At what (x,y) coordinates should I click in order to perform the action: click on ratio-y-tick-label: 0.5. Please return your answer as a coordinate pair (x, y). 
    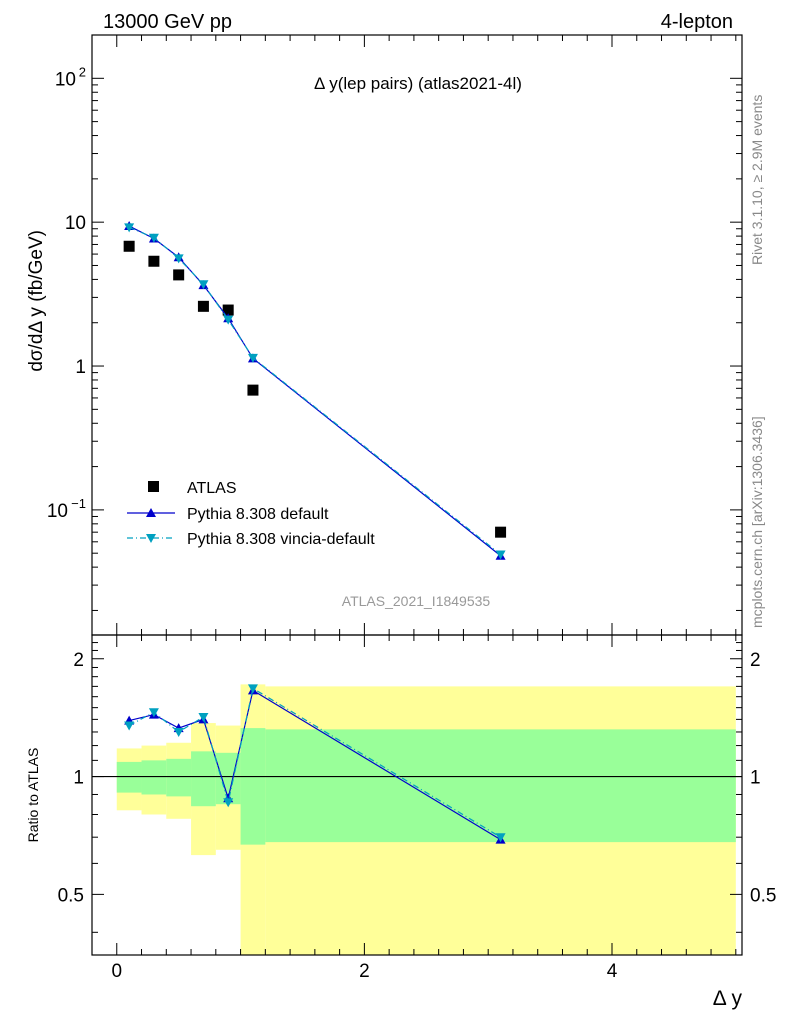
    Looking at the image, I should click on (71, 895).